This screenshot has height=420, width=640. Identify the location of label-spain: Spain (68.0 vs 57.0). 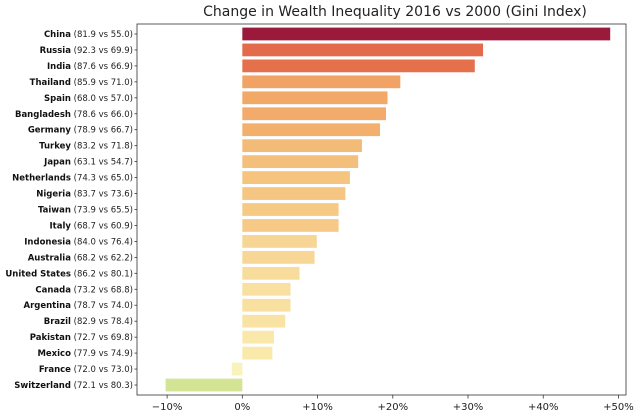
(88, 99).